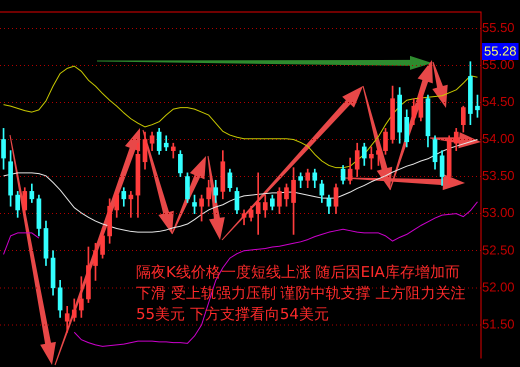 Image resolution: width=520 pixels, height=367 pixels. Describe the element at coordinates (498, 324) in the screenshot. I see `y-tick-label: 51.50` at that location.